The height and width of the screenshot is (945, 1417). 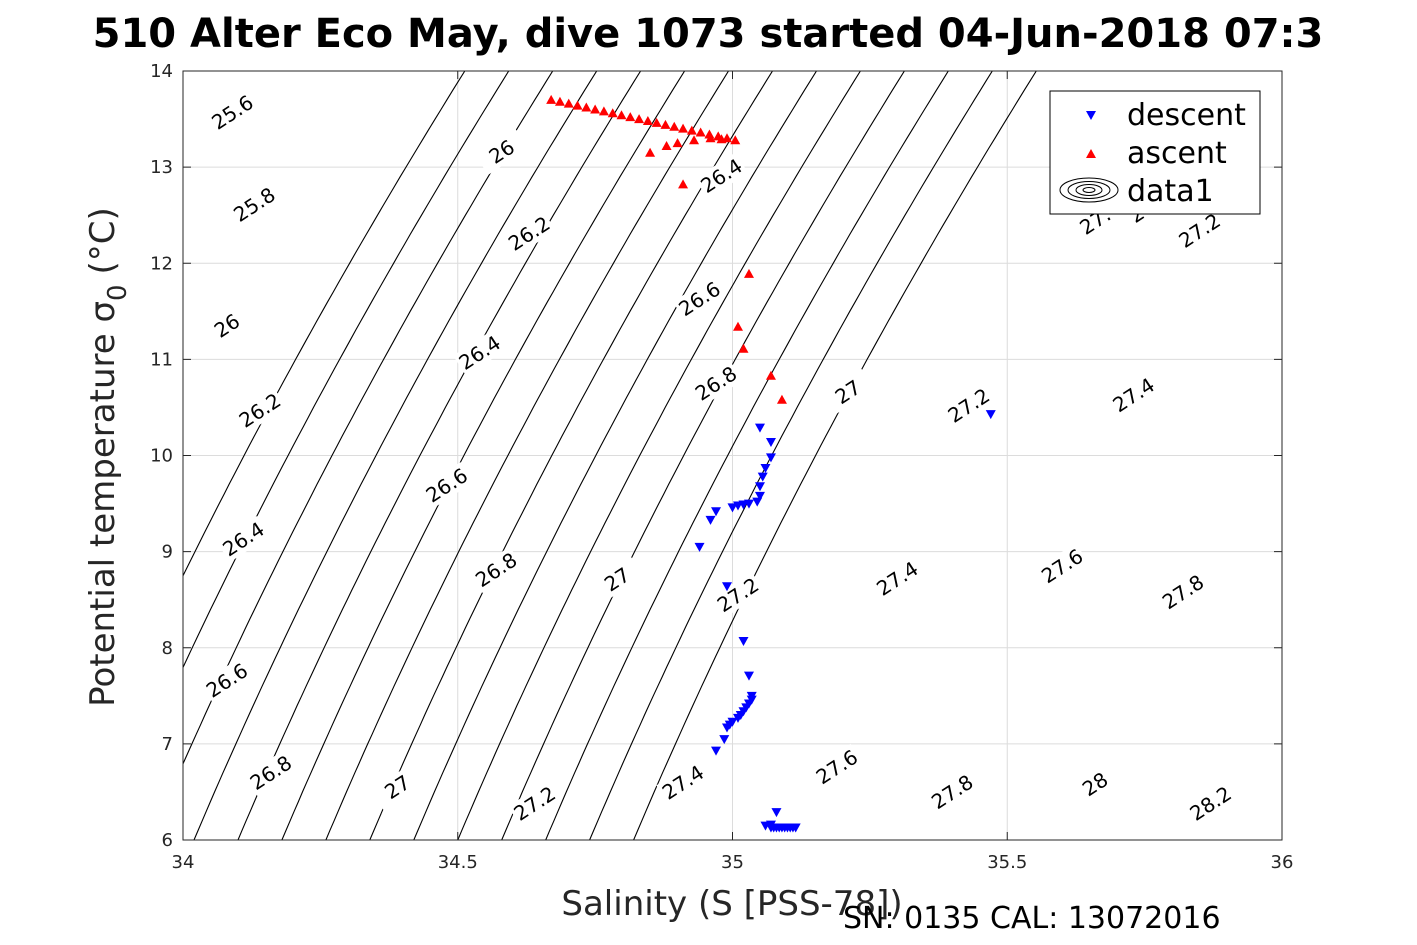 I want to click on y-axis-label-main: Potential temperature σ, so click(x=103, y=504).